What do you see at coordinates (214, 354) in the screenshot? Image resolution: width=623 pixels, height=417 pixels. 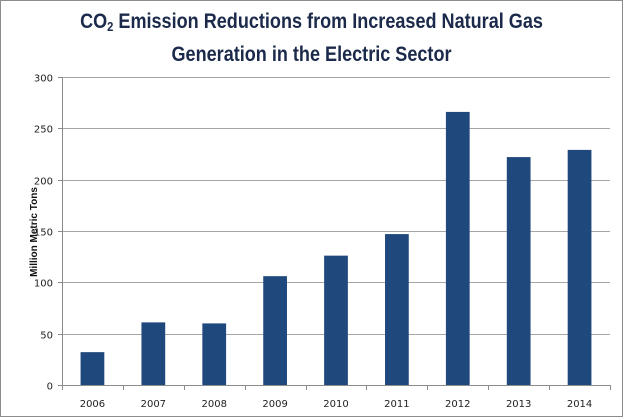 I see `bar-2008` at bounding box center [214, 354].